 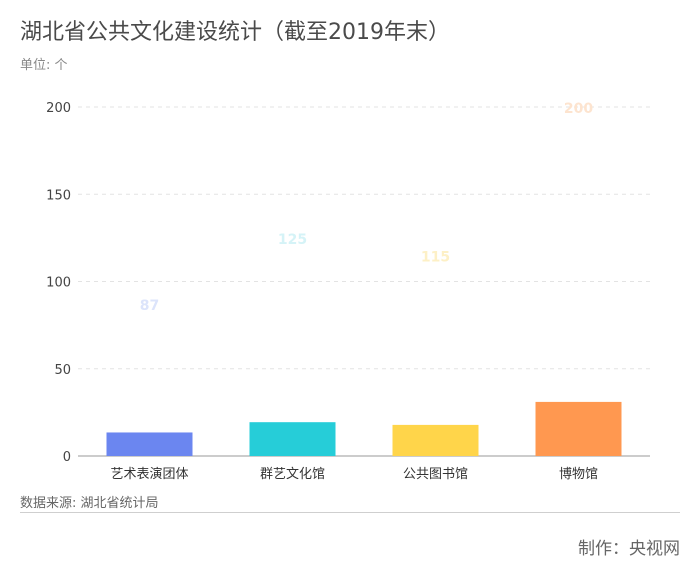 What do you see at coordinates (435, 474) in the screenshot?
I see `x-tick-label: 公共图书馆` at bounding box center [435, 474].